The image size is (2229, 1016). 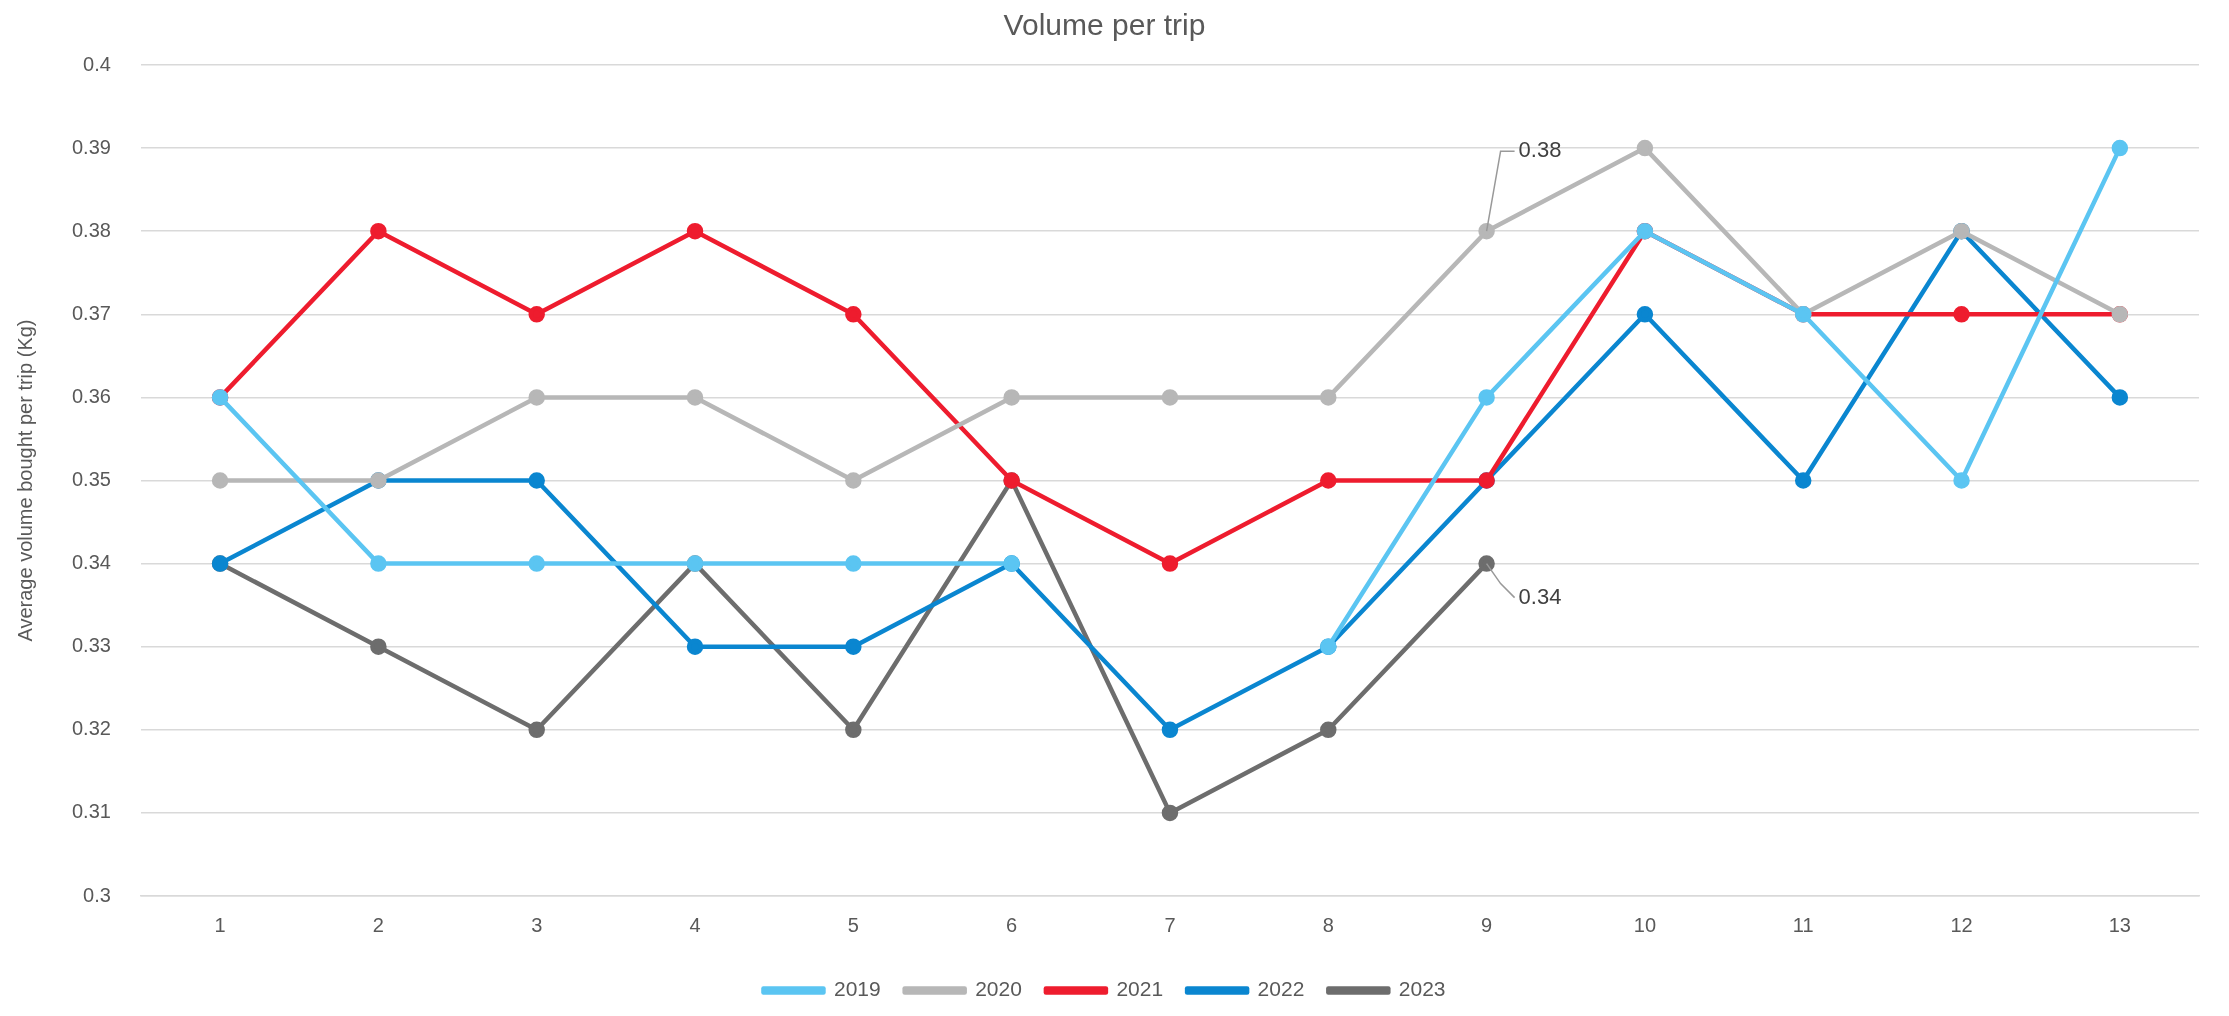 I want to click on legend-label: 2021, so click(x=1140, y=989).